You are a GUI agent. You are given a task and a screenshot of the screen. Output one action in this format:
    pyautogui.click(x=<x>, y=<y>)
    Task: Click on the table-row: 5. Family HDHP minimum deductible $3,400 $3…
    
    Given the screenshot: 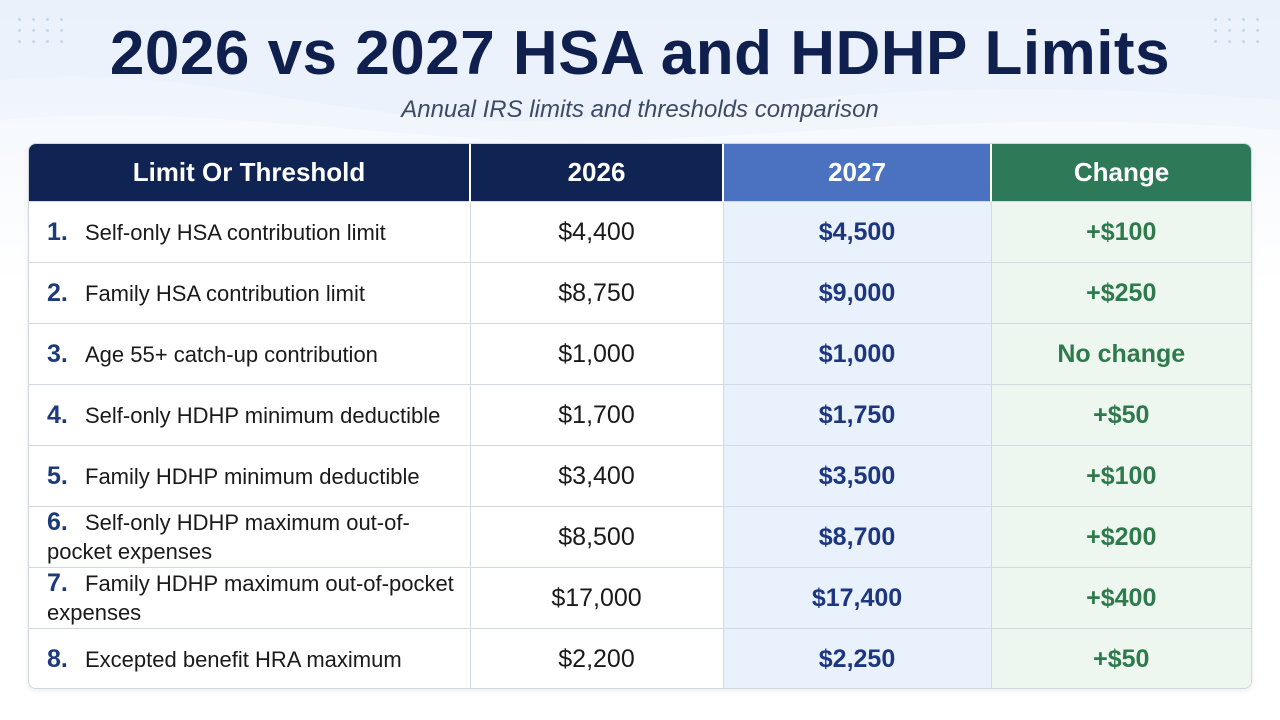 What is the action you would take?
    pyautogui.click(x=640, y=476)
    